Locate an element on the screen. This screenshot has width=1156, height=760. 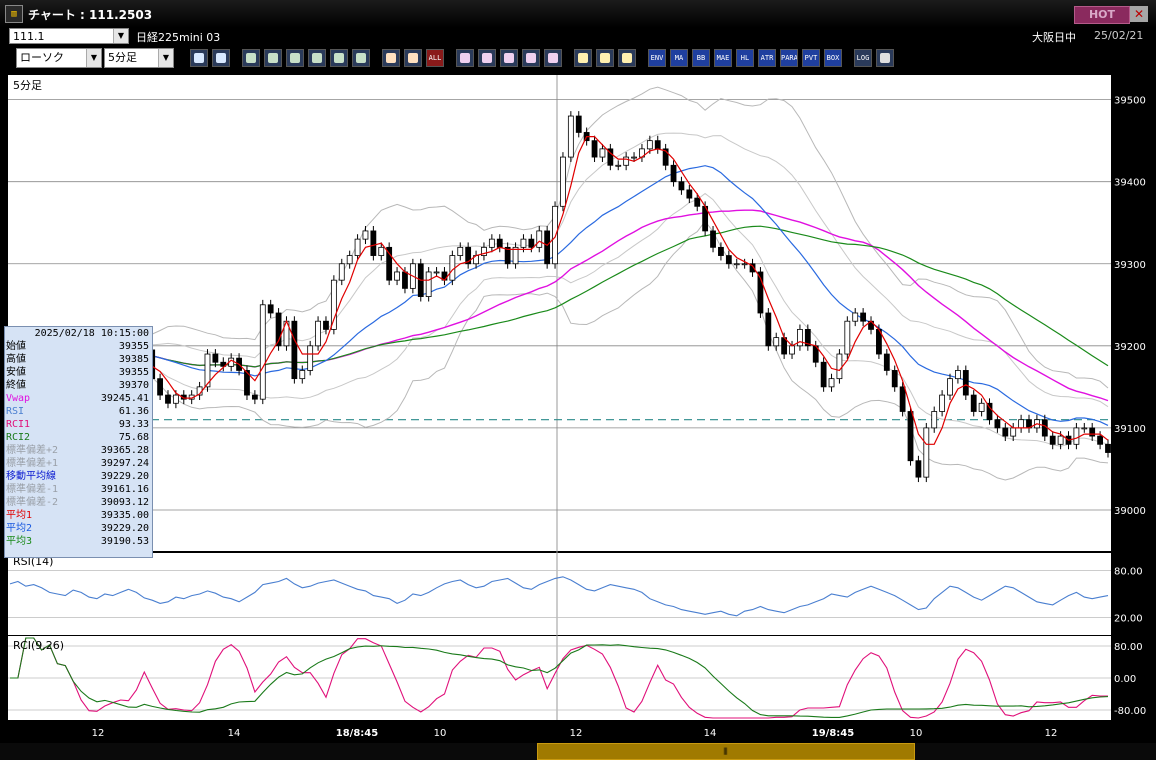
candle-icon is located at coordinates (391, 58).